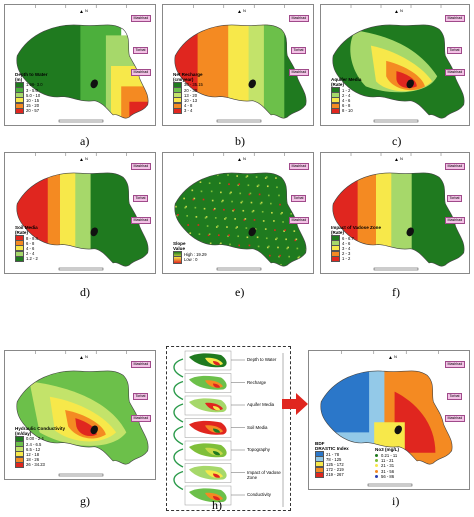 The width and height of the screenshot is (474, 517). Describe the element at coordinates (389, 455) in the screenshot. I see `no3-legend-label: 0.21 - 11` at that location.